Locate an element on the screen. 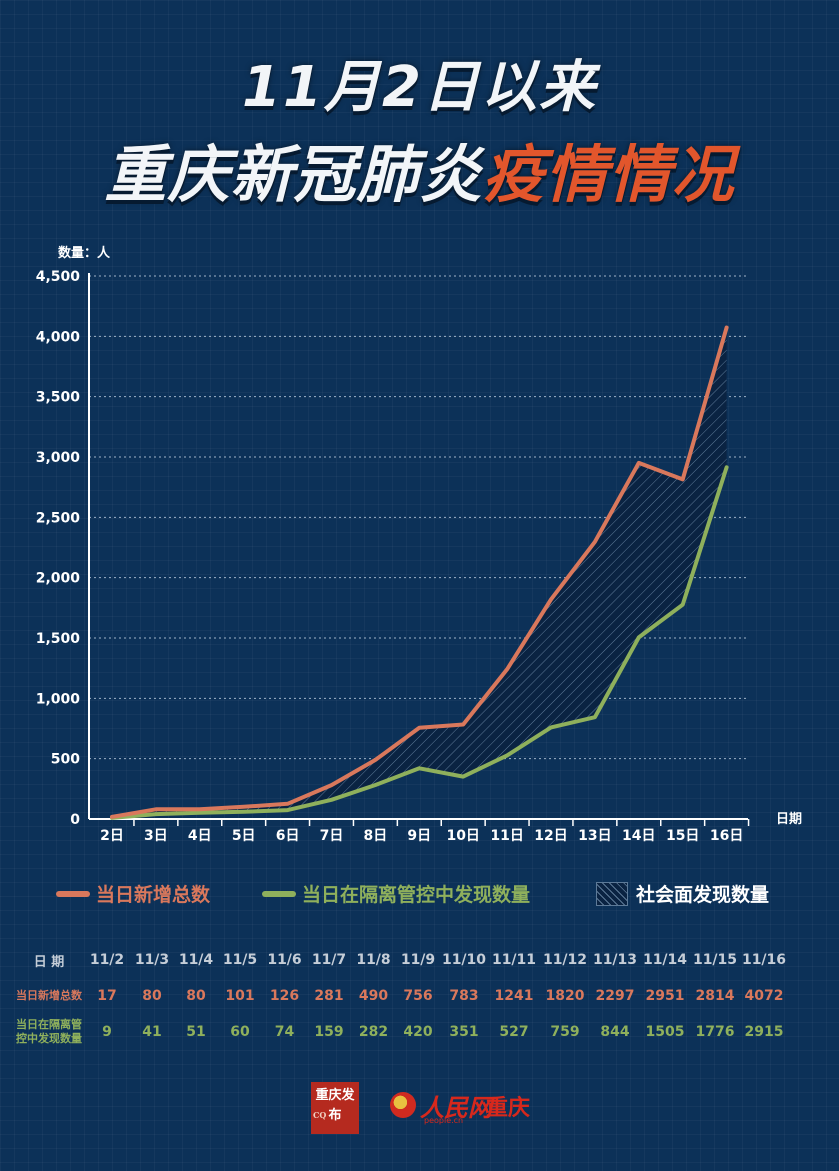 The image size is (839, 1171). x-tick-label: 6日 is located at coordinates (288, 836).